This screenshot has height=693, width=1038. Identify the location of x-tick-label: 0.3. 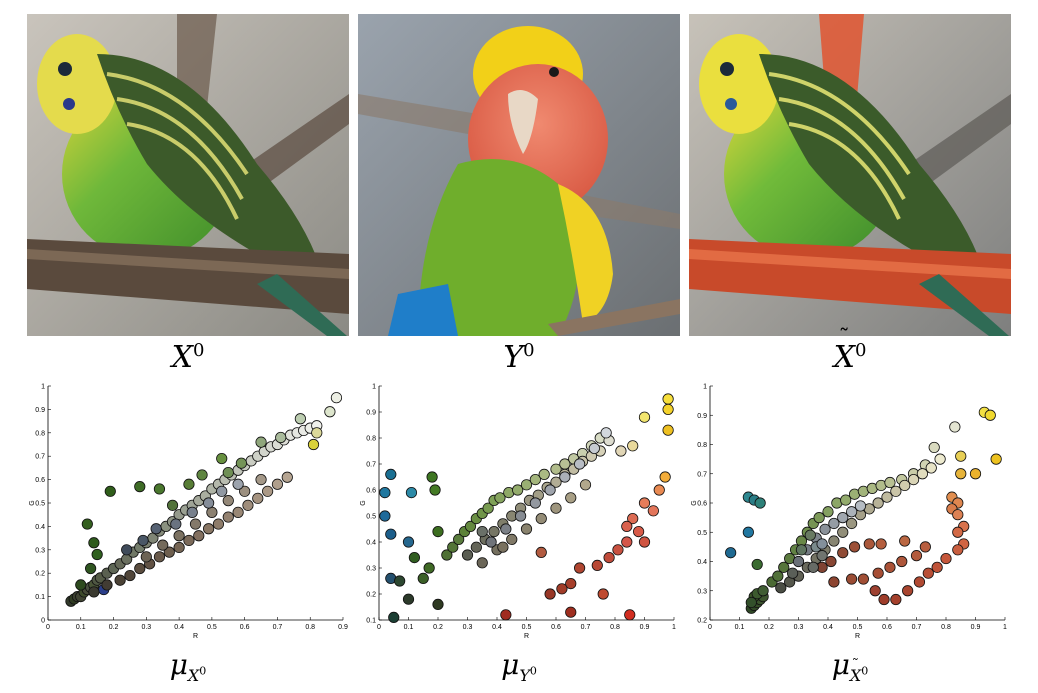
(799, 627).